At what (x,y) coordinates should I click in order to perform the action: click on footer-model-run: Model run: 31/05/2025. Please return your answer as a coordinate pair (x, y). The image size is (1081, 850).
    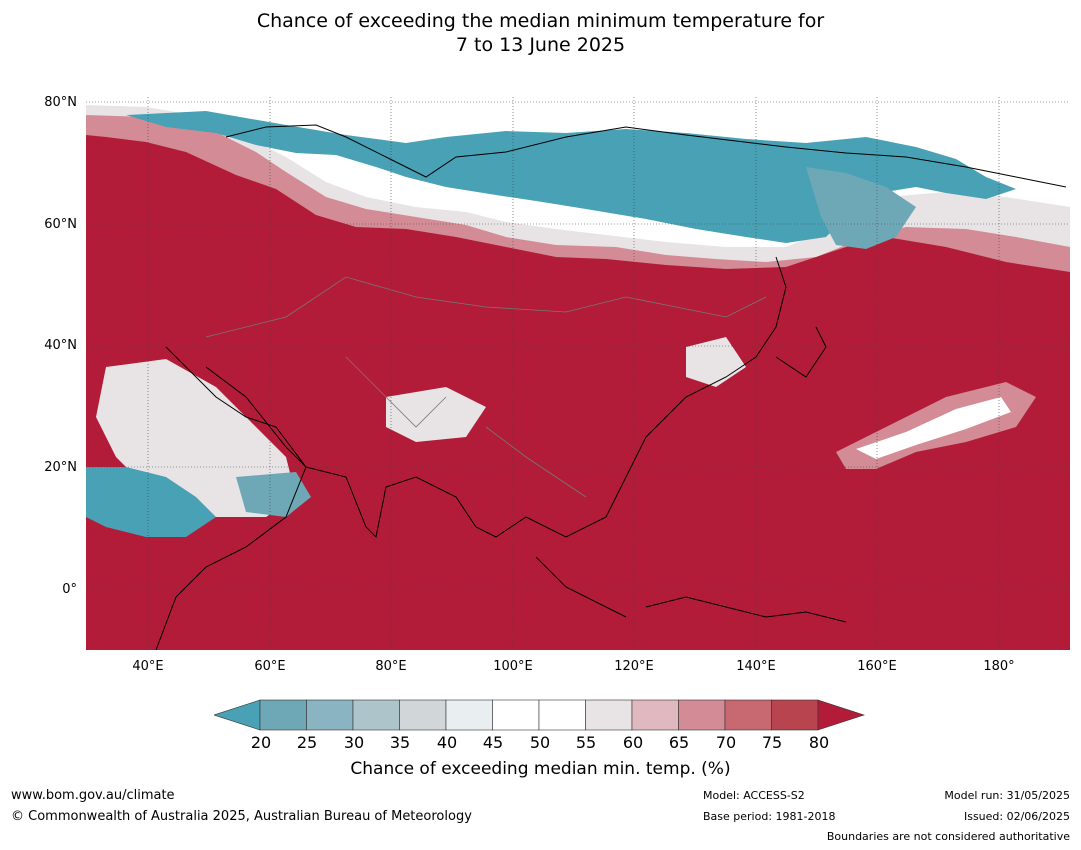
    Looking at the image, I should click on (1007, 795).